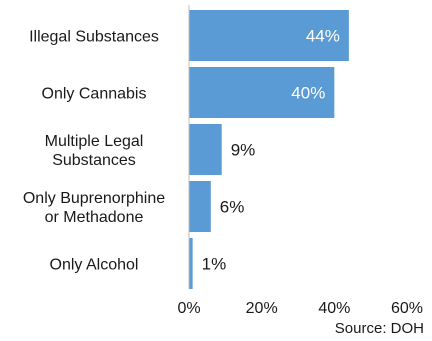  Describe the element at coordinates (214, 264) in the screenshot. I see `data-label: 1%` at that location.